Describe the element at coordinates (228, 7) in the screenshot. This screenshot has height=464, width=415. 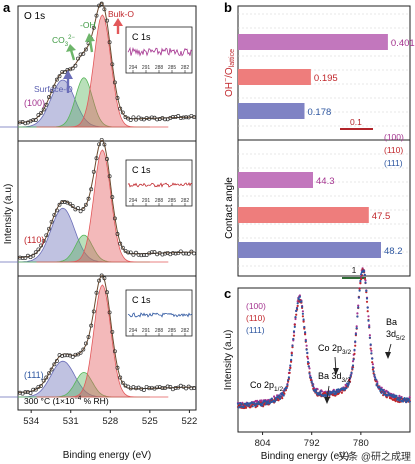
I see `panel-b-letter: b` at that location.